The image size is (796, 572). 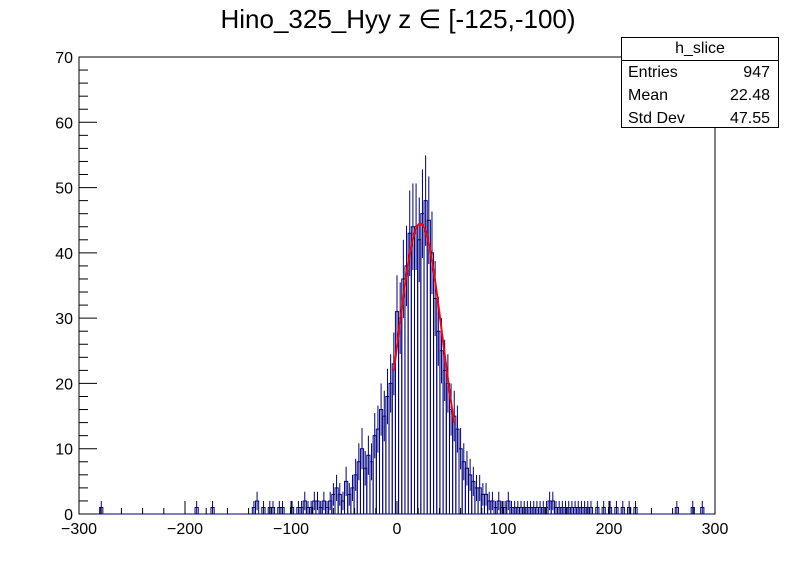 What do you see at coordinates (503, 529) in the screenshot?
I see `x-tick-label: 100` at bounding box center [503, 529].